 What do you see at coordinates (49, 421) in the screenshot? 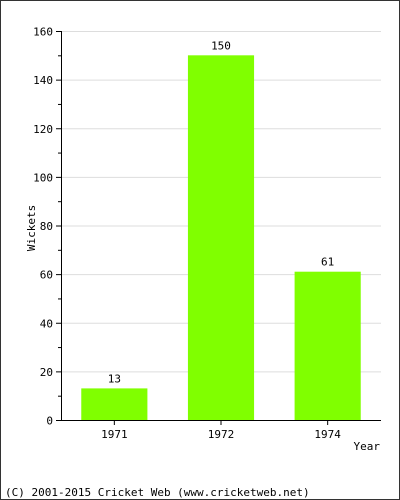
I see `y-tick-label: 0` at bounding box center [49, 421].